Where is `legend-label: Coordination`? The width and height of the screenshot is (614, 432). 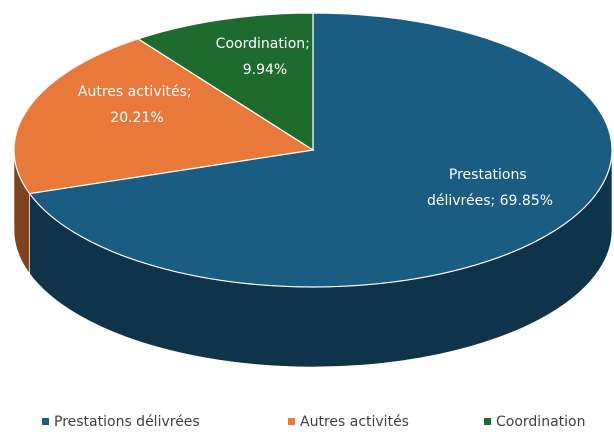
legend-label: Coordination is located at coordinates (540, 422).